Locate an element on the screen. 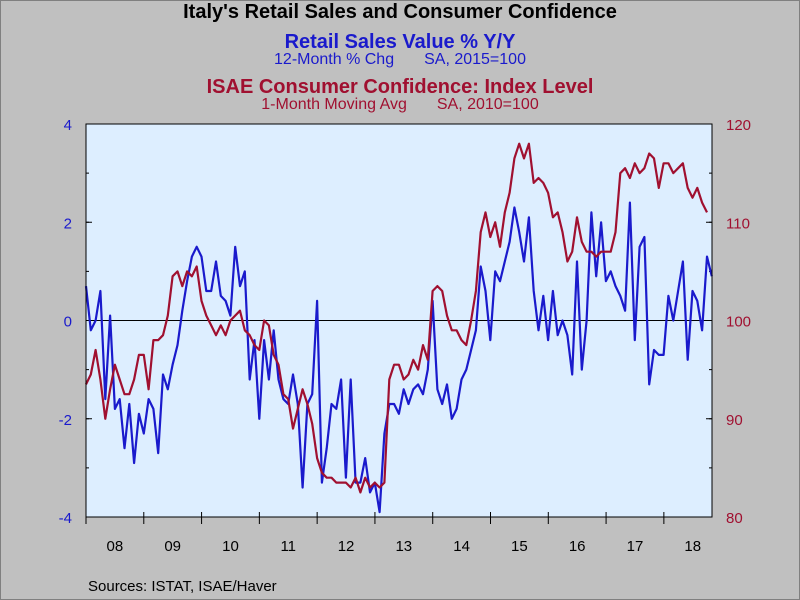  right-tick-label: 120 is located at coordinates (738, 125).